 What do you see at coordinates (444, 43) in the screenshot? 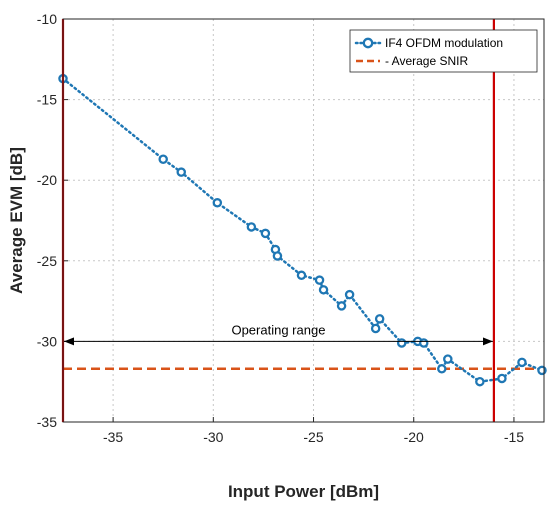
I see `legend-label-evm: IF4 OFDM modulation` at bounding box center [444, 43].